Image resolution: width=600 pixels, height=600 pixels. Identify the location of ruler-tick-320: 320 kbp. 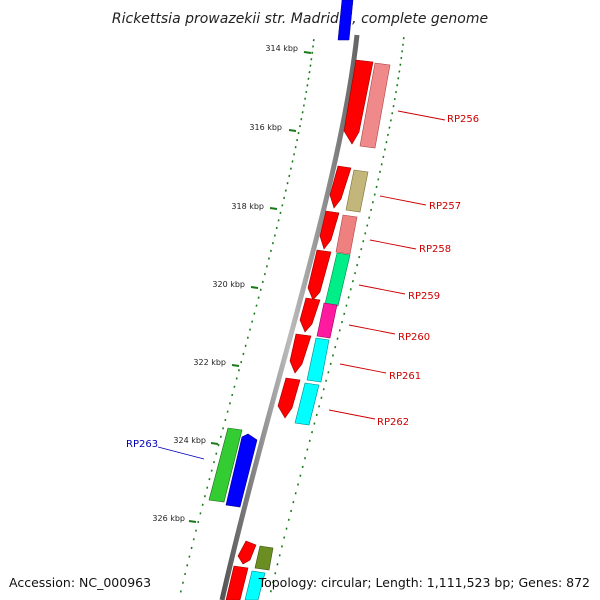
(235, 284).